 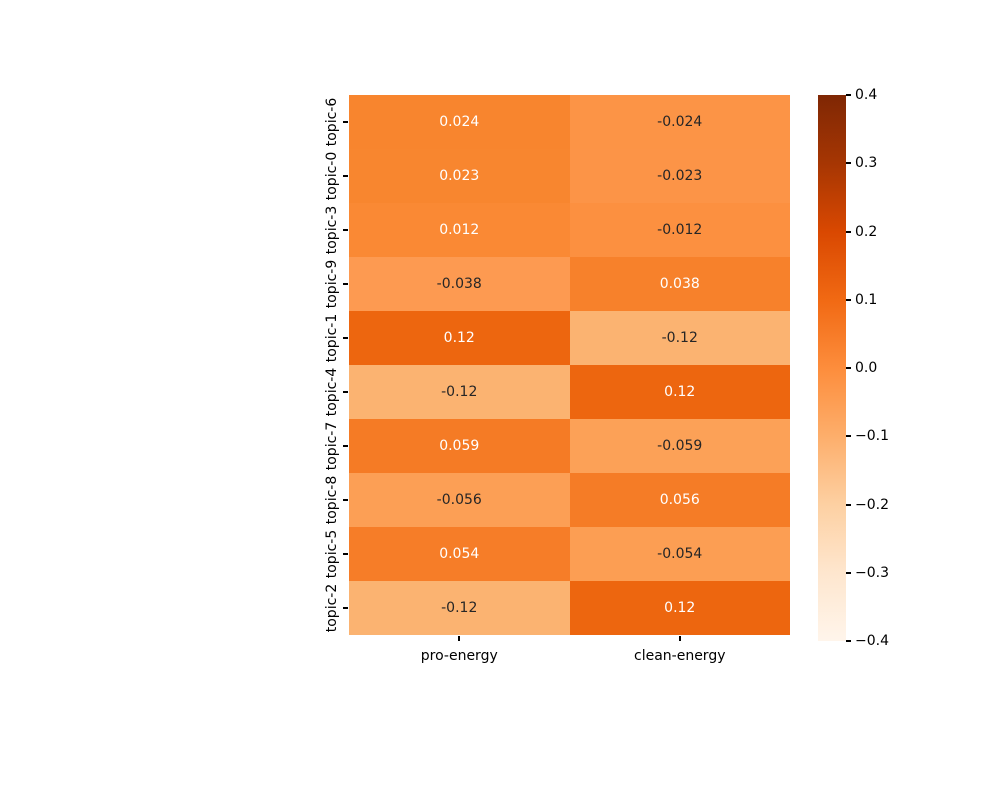 I want to click on colorbar-tick-label: −0.2, so click(x=872, y=504).